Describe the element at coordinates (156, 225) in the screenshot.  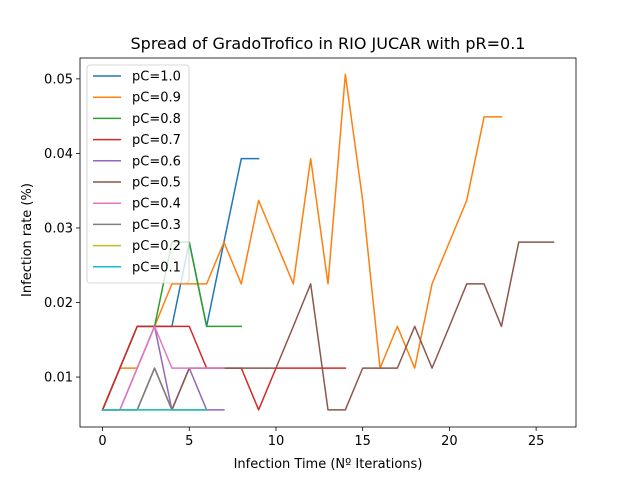
I see `legend-label-7: pC=0.3` at that location.